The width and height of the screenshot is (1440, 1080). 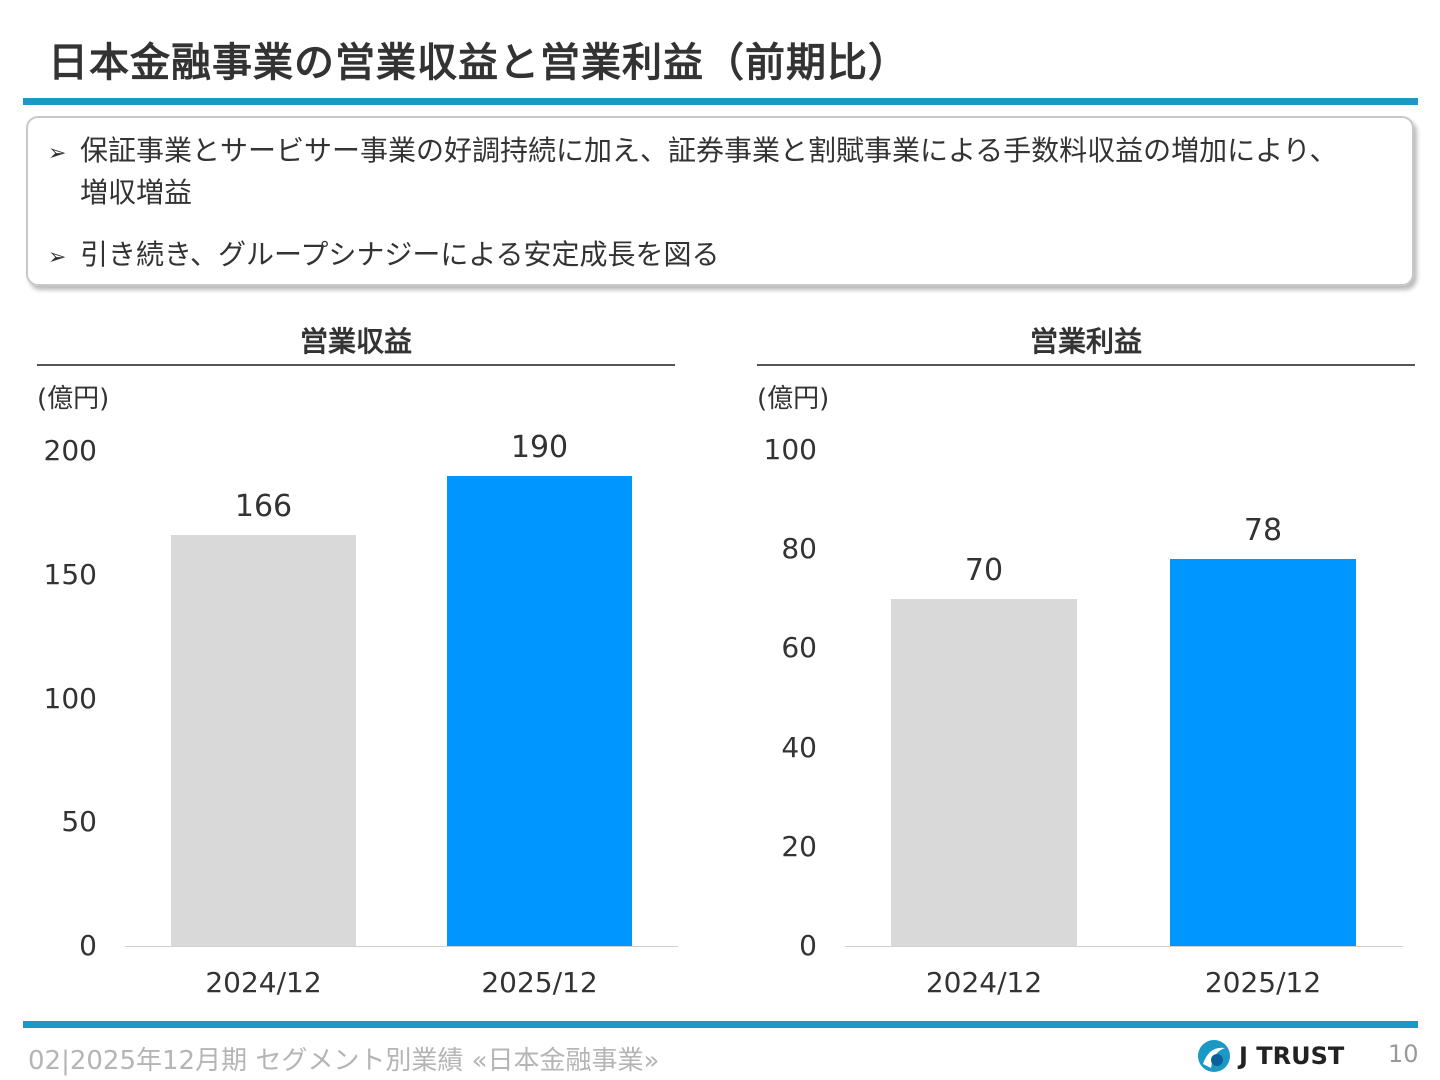 I want to click on header-rule, so click(x=720, y=101).